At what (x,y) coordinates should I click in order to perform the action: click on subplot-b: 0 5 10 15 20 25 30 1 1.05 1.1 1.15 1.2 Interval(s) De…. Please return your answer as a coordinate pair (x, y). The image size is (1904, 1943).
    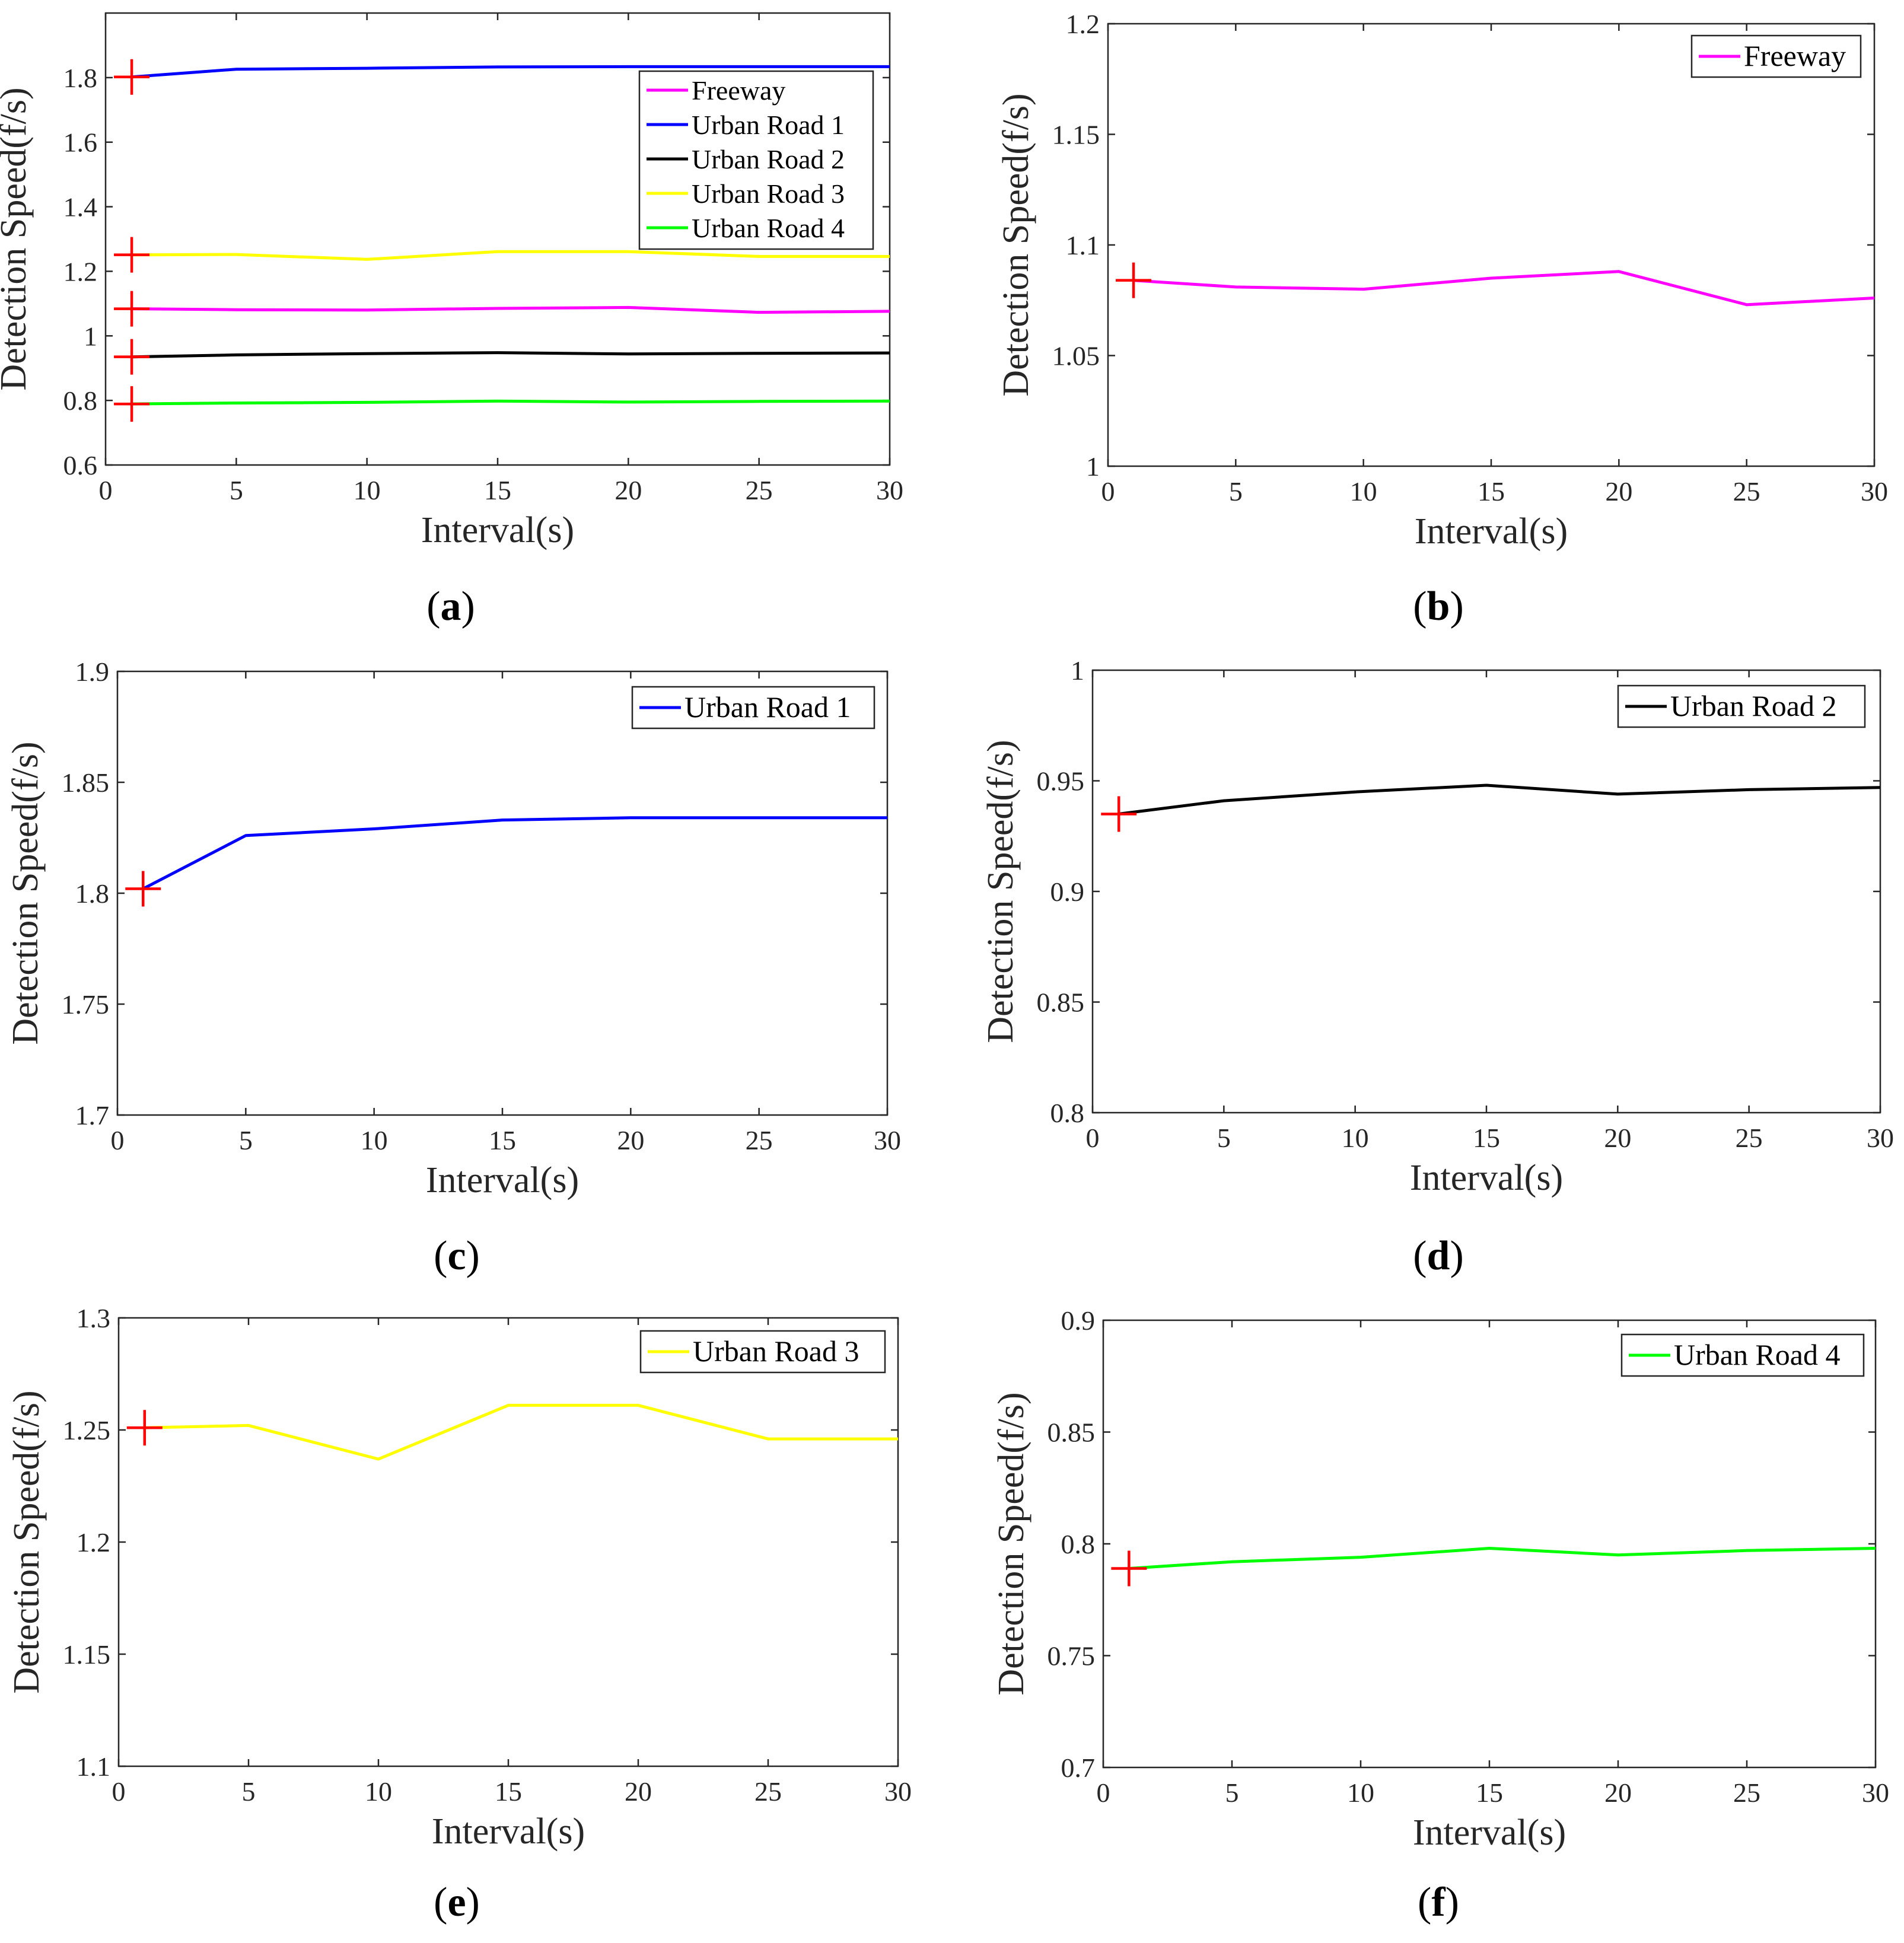
    Looking at the image, I should click on (1442, 319).